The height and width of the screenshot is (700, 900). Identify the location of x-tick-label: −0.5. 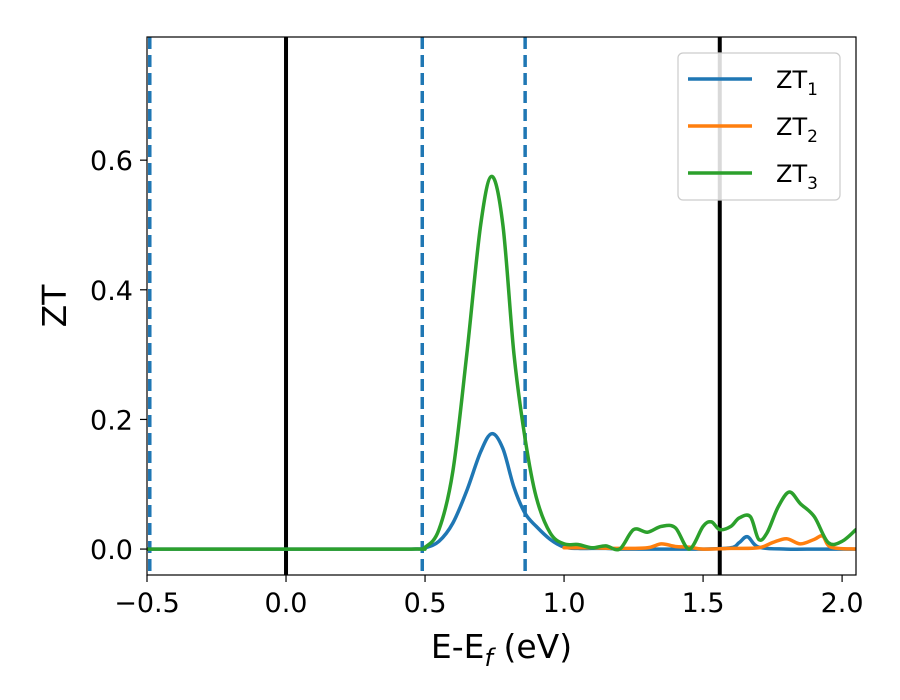
(147, 603).